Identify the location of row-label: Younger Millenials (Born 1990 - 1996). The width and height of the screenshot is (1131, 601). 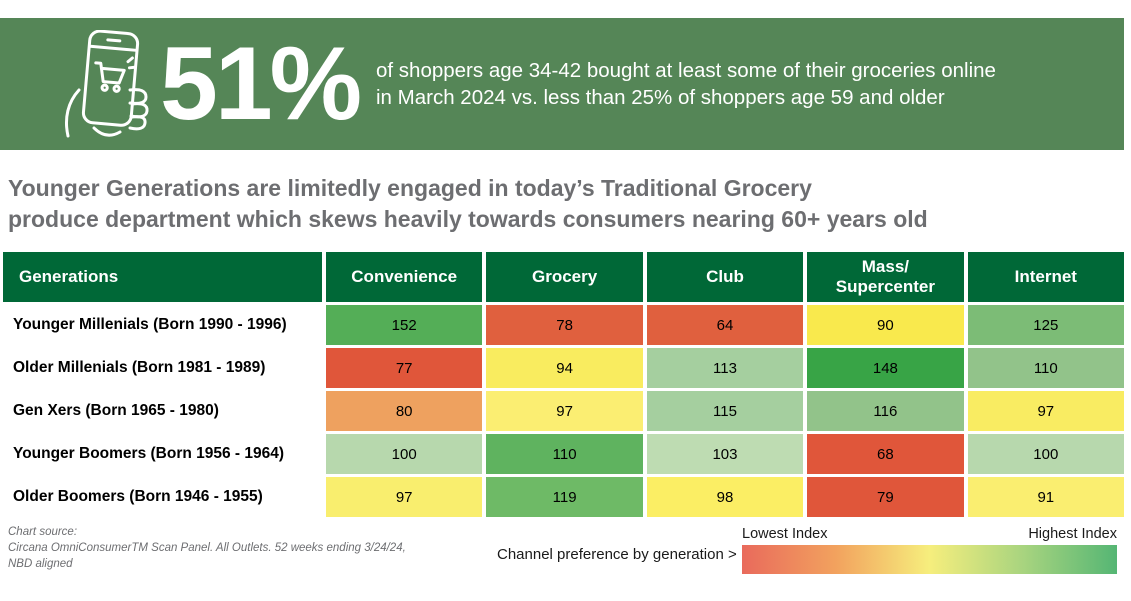
(162, 325).